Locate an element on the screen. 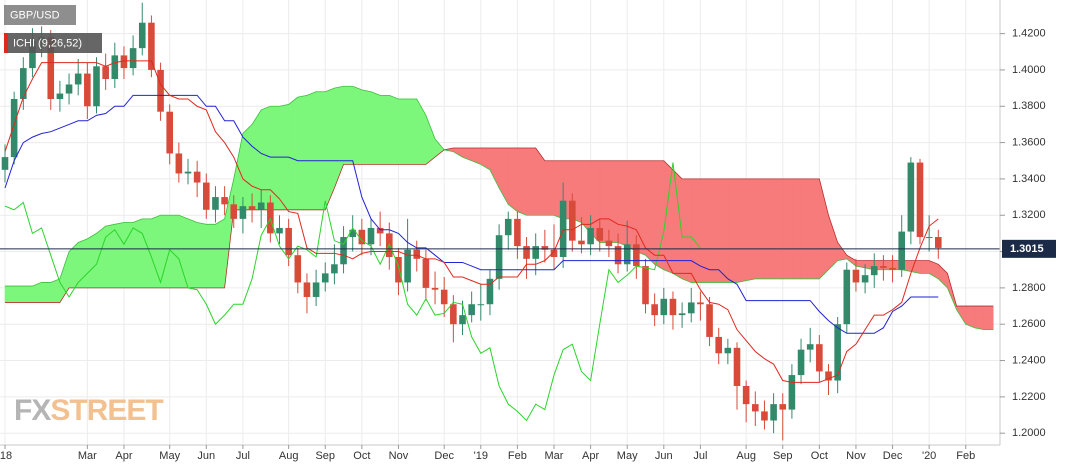  x-tick-label: Dec is located at coordinates (893, 456).